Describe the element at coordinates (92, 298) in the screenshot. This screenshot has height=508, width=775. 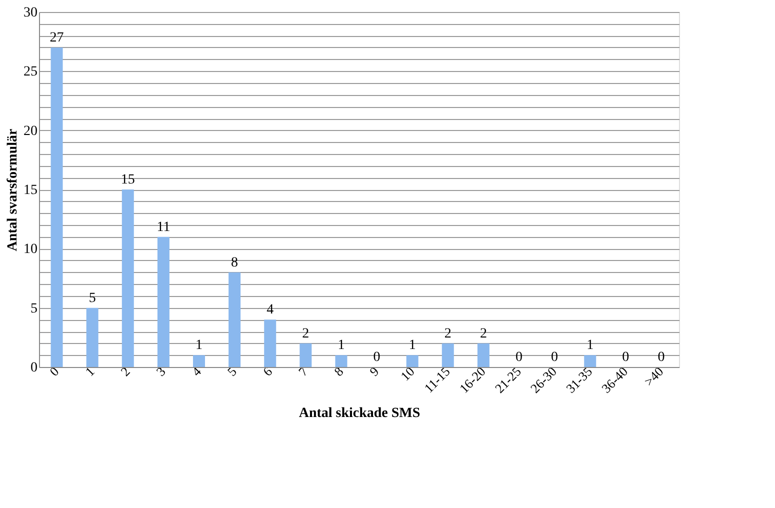
I see `data-label: 5` at that location.